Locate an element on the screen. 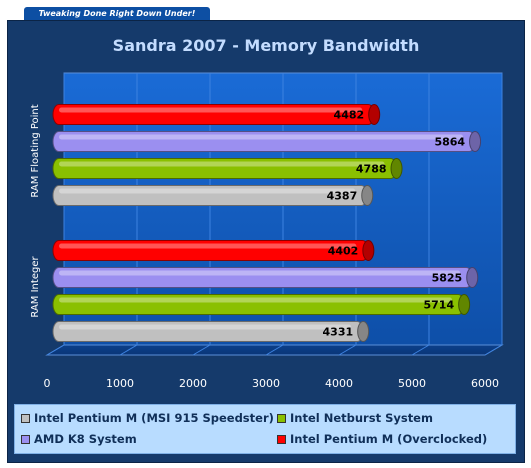  bar-value-label: 4402 is located at coordinates (343, 251).